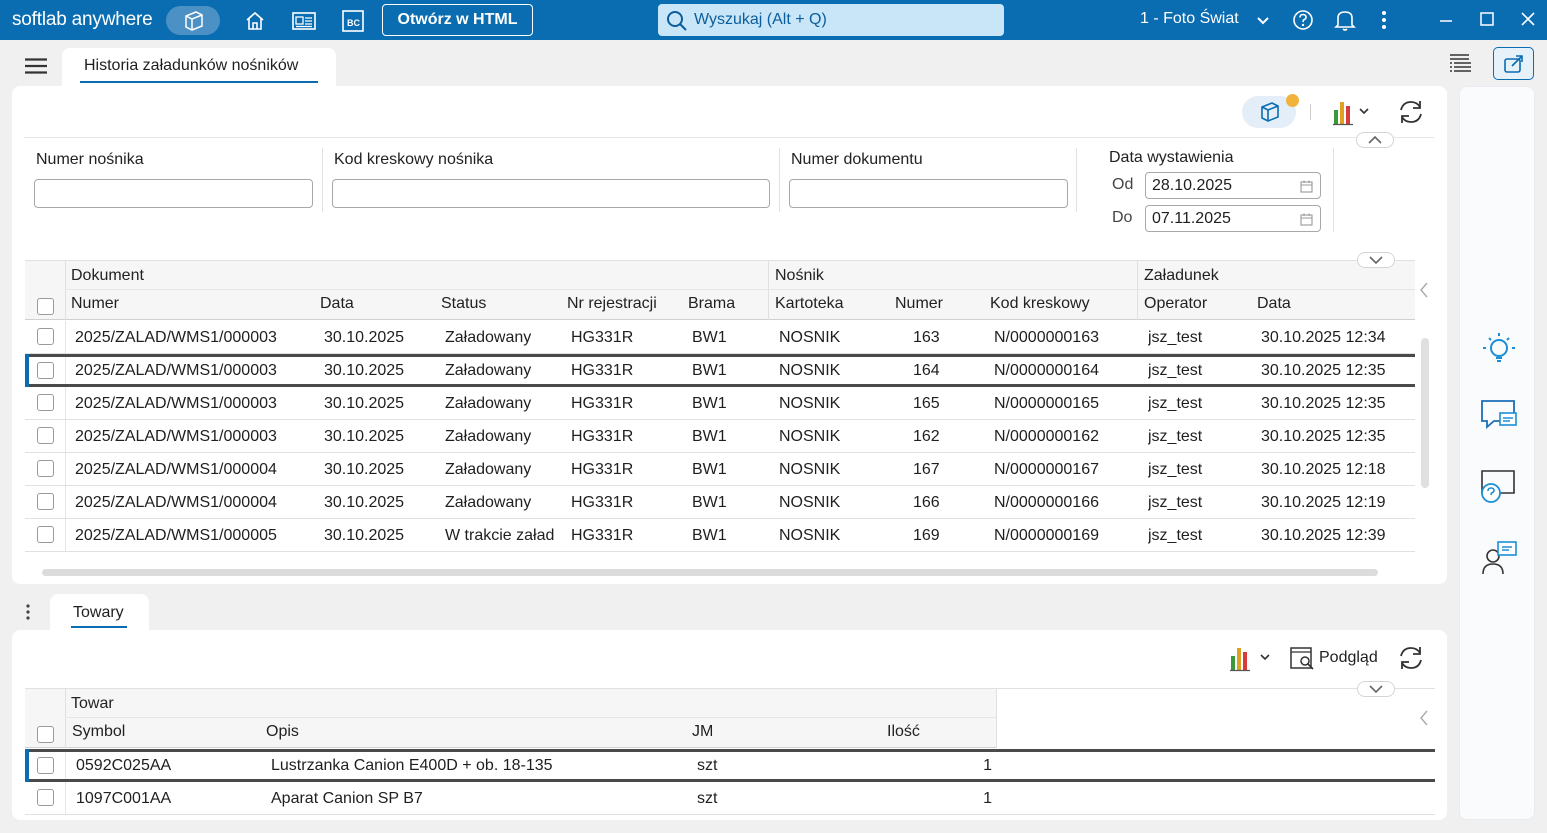 The width and height of the screenshot is (1547, 833). What do you see at coordinates (347, 798) in the screenshot?
I see `cell-opis: Aparat Canion SP B7` at bounding box center [347, 798].